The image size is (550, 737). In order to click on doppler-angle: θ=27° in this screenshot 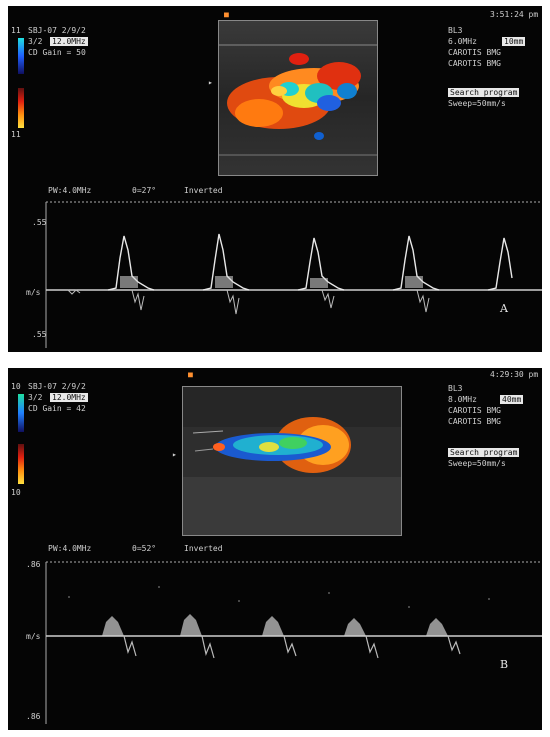, I will do `click(144, 190)`.